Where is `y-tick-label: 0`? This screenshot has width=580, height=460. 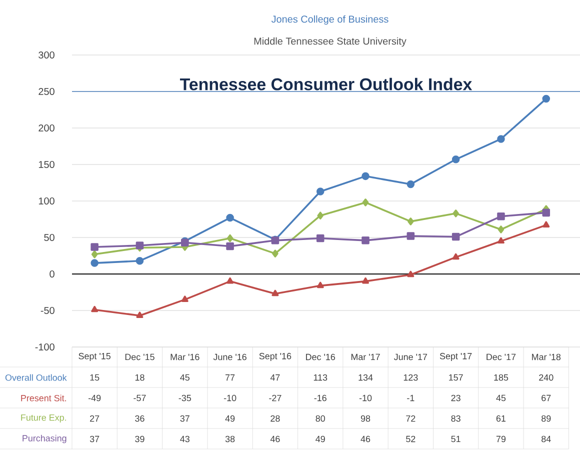 y-tick-label: 0 is located at coordinates (52, 274).